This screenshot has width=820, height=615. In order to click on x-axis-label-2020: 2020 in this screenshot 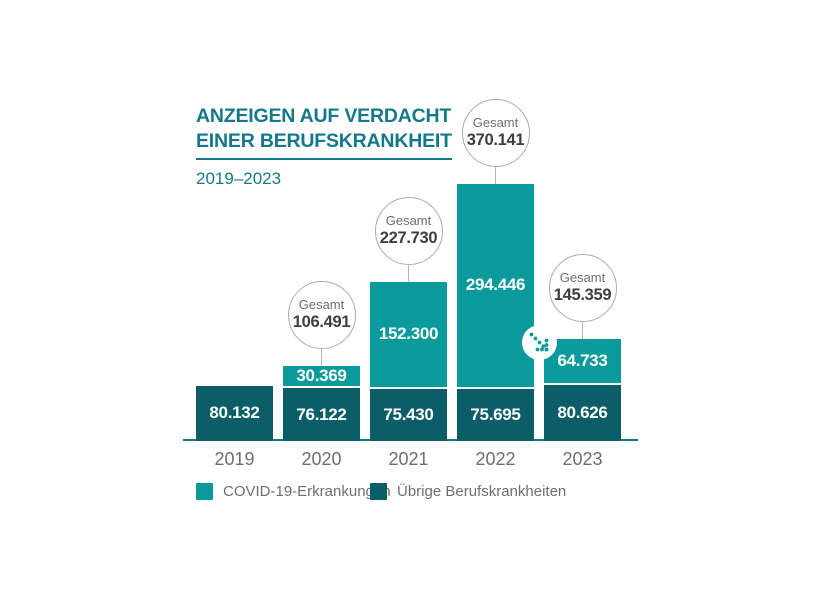, I will do `click(321, 459)`.